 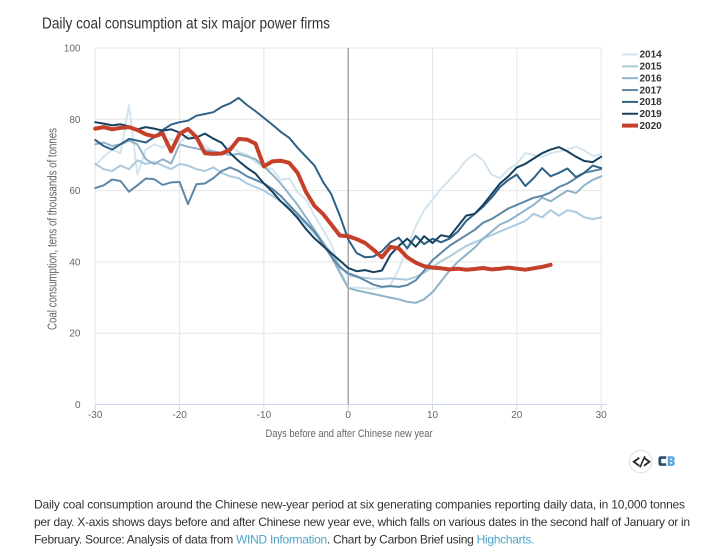 I want to click on svg-text: -20, so click(x=179, y=415).